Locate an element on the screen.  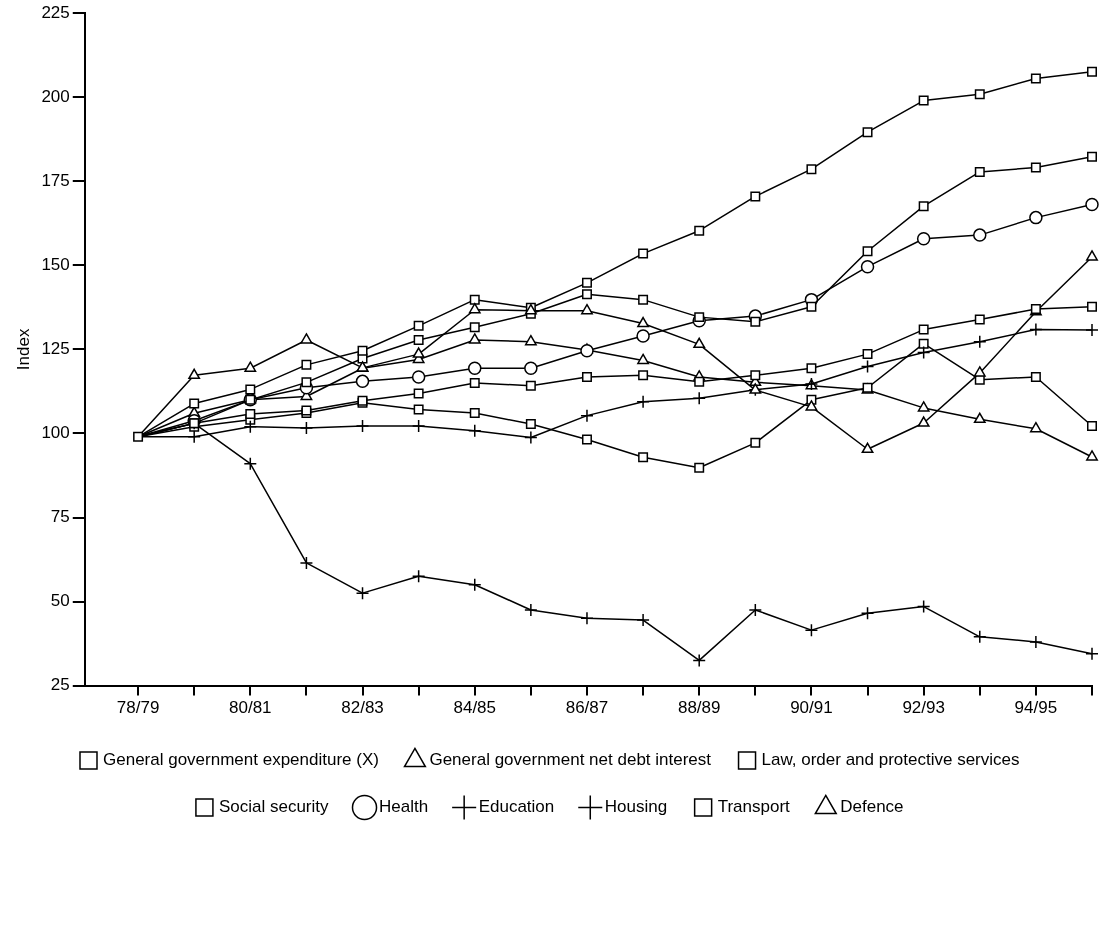
y-tick-label: 150 is located at coordinates (55, 265).